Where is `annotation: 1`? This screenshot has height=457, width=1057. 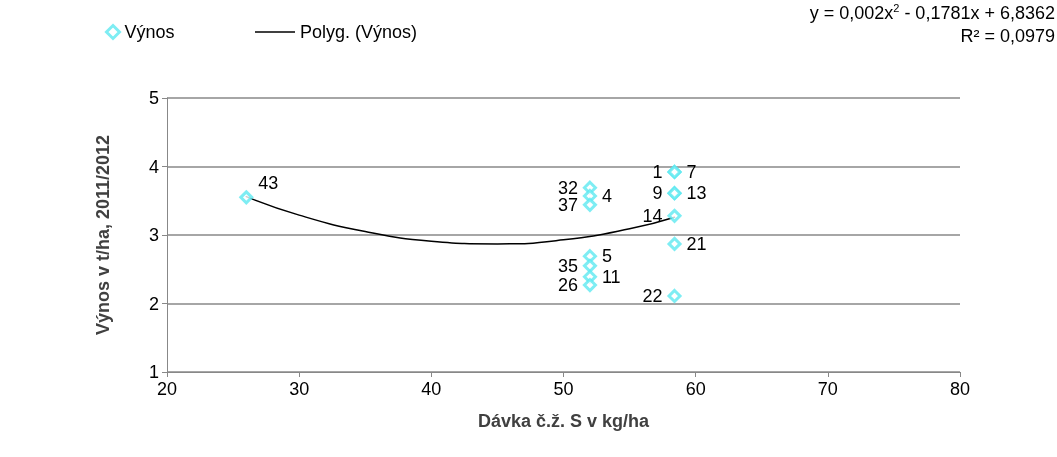 annotation: 1 is located at coordinates (657, 171).